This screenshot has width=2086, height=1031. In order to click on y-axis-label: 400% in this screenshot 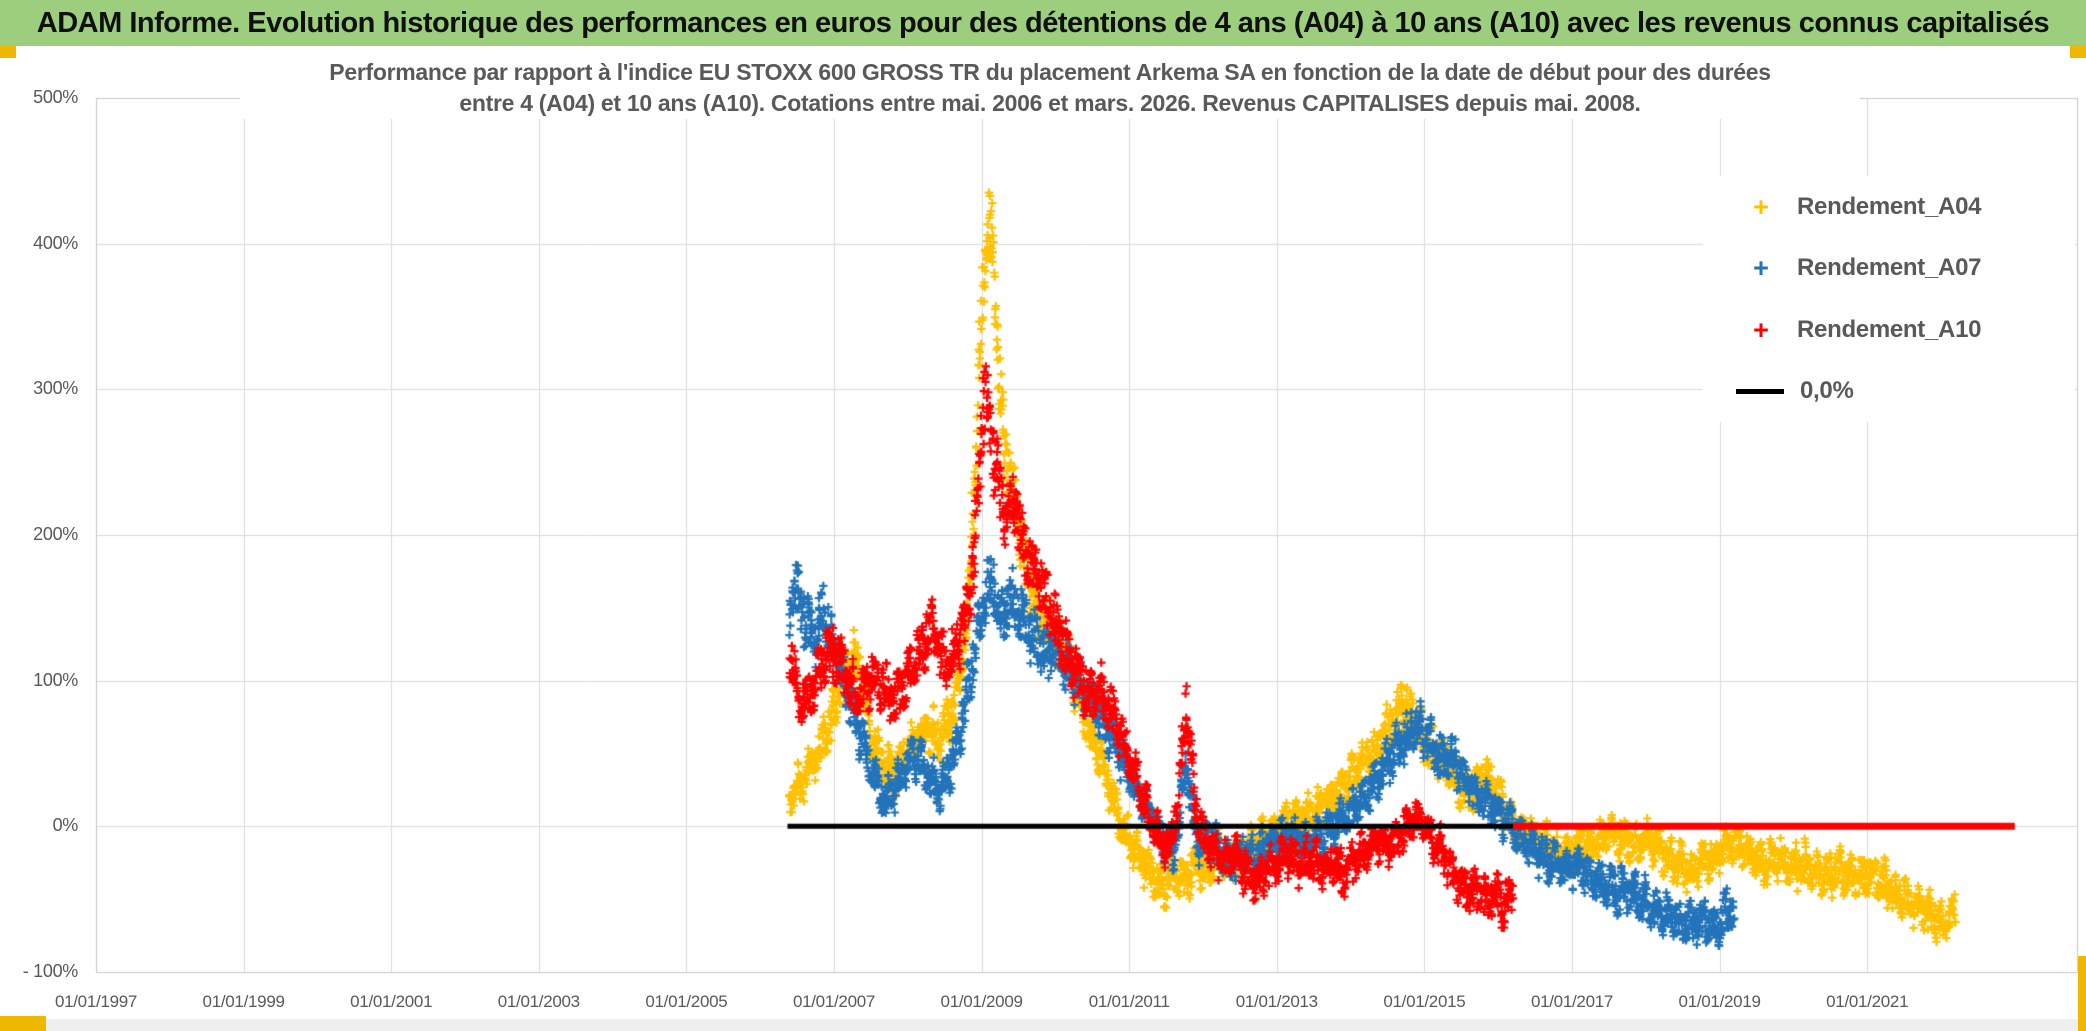, I will do `click(55, 242)`.